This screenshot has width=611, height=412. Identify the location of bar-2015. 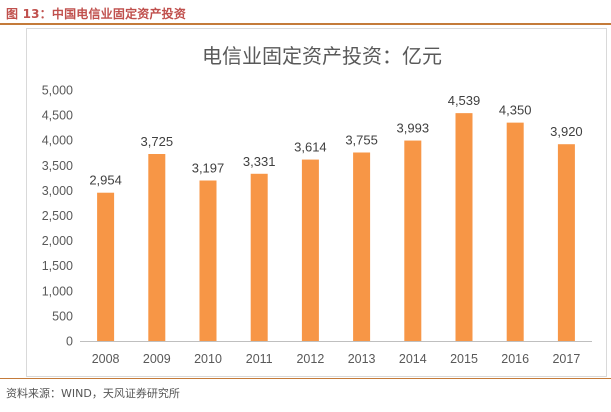
(464, 227).